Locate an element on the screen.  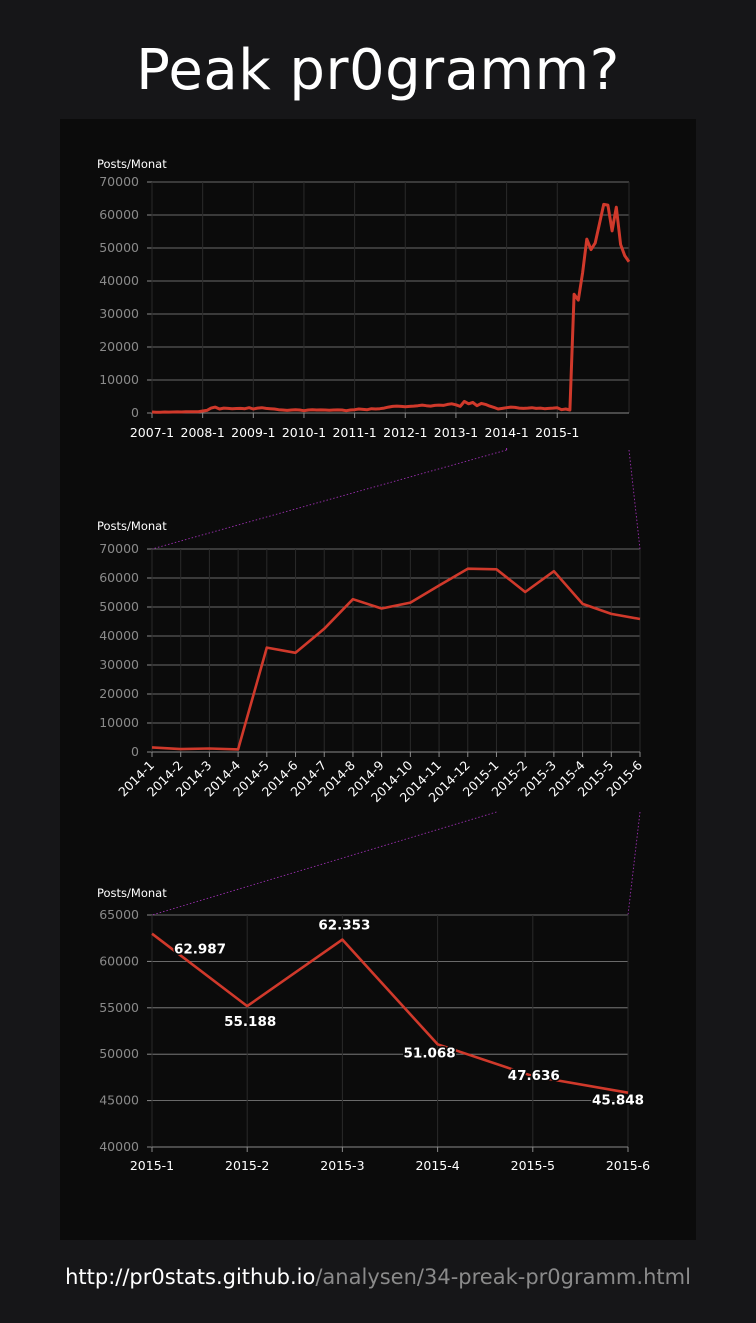
detail-2015-ytick-label: 40000 is located at coordinates (119, 1146).